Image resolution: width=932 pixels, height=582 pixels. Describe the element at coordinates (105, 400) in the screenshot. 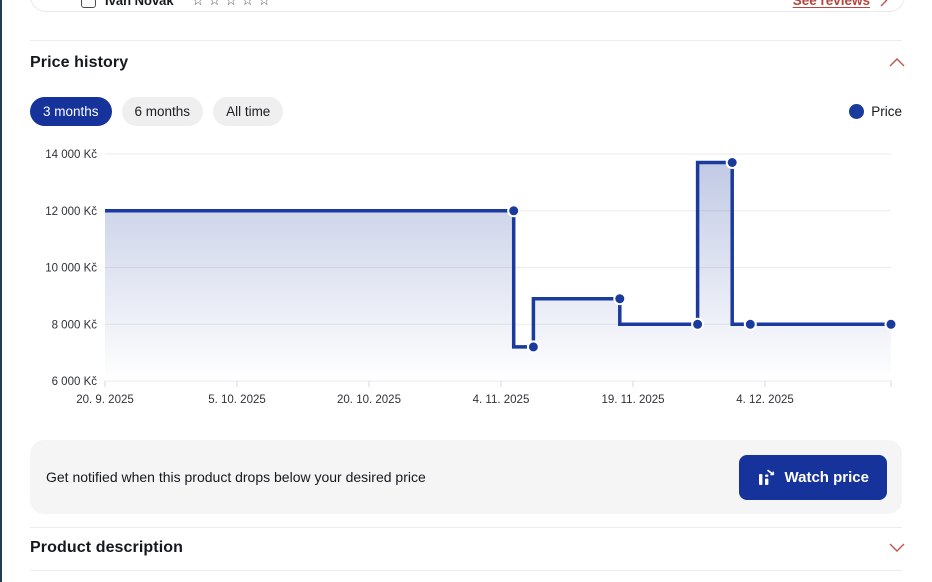

I see `svg-text: 20. 9. 2025` at that location.